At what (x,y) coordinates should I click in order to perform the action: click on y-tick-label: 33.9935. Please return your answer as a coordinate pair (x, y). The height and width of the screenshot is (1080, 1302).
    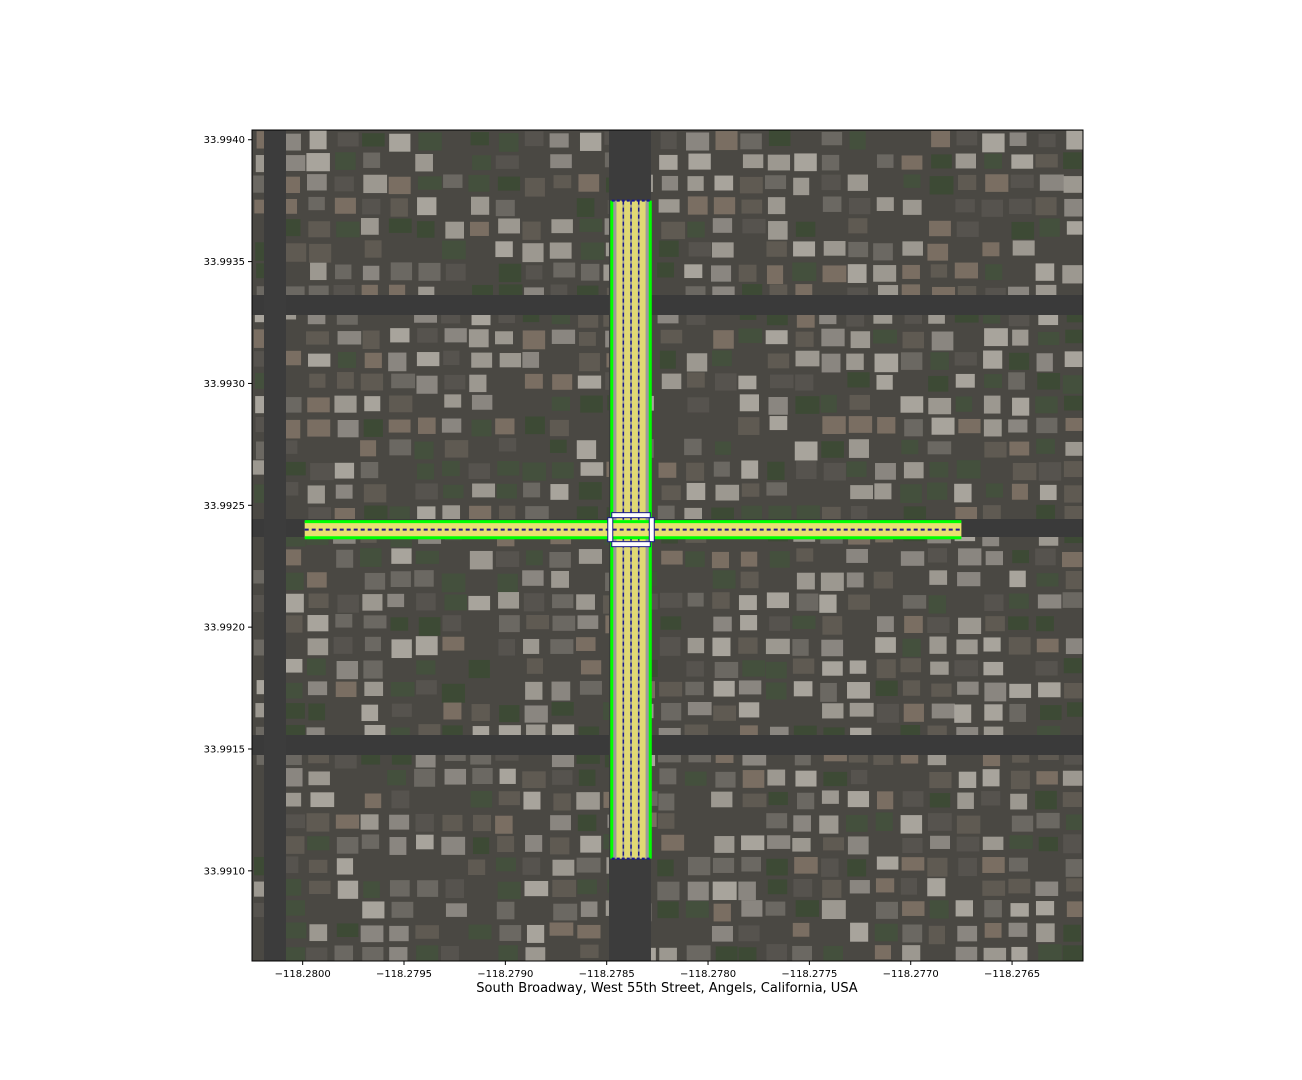
    Looking at the image, I should click on (224, 262).